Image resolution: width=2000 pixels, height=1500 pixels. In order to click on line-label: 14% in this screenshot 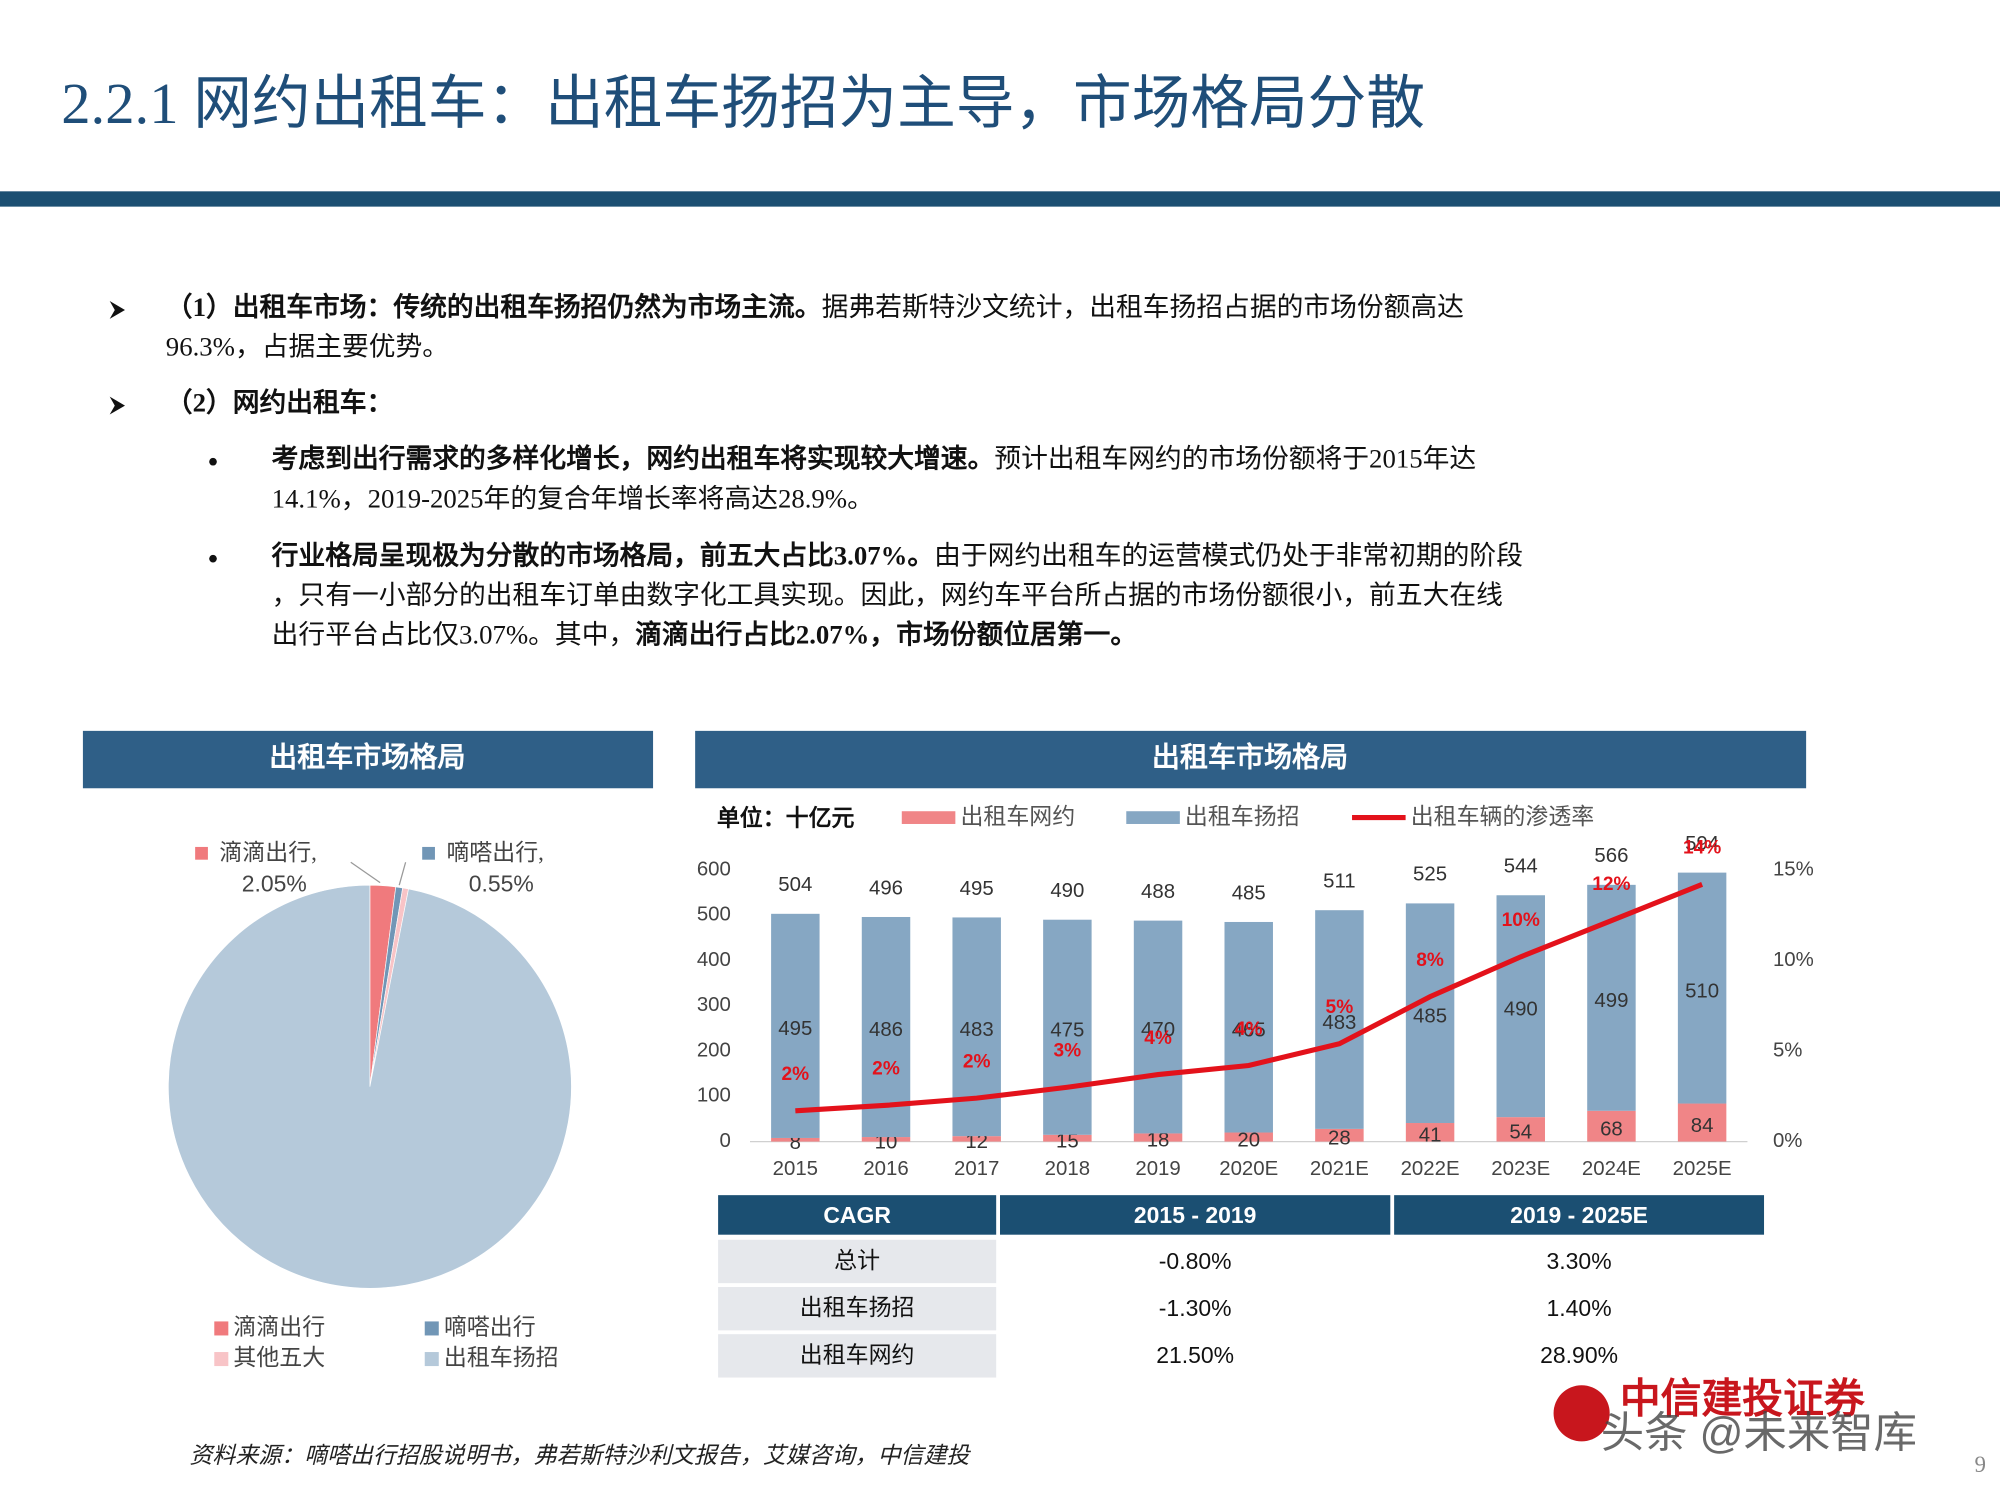, I will do `click(1702, 848)`.